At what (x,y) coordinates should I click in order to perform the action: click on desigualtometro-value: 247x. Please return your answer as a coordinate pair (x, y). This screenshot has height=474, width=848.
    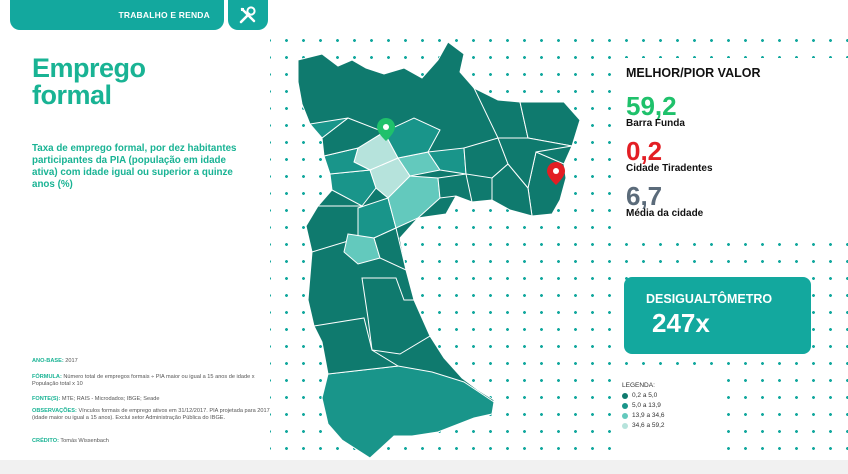
    Looking at the image, I should click on (681, 323).